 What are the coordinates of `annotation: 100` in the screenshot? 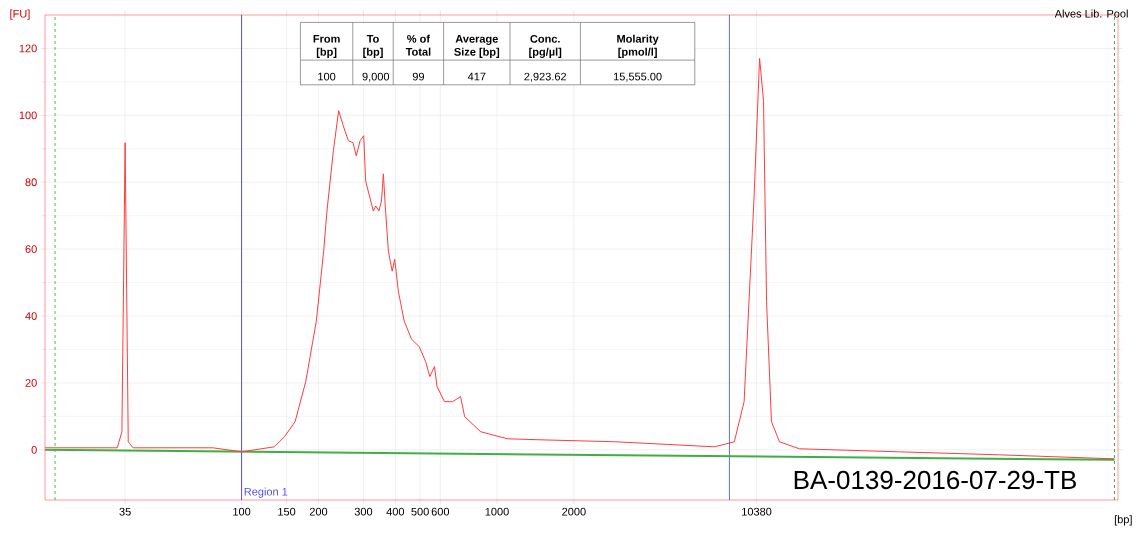 It's located at (327, 76).